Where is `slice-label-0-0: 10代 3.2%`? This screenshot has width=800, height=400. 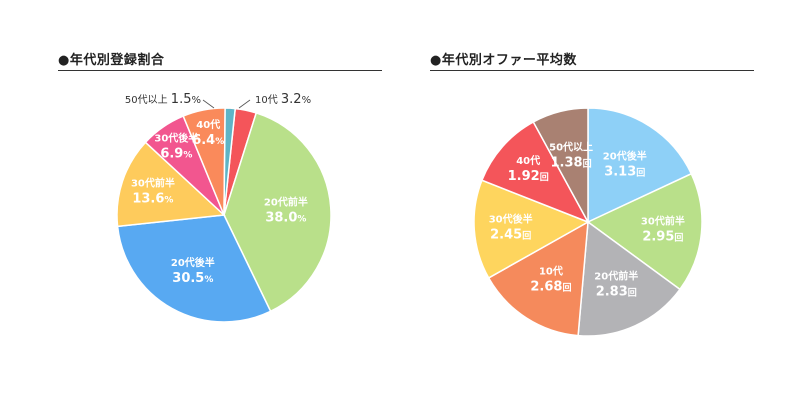 slice-label-0-0: 10代 3.2% is located at coordinates (283, 99).